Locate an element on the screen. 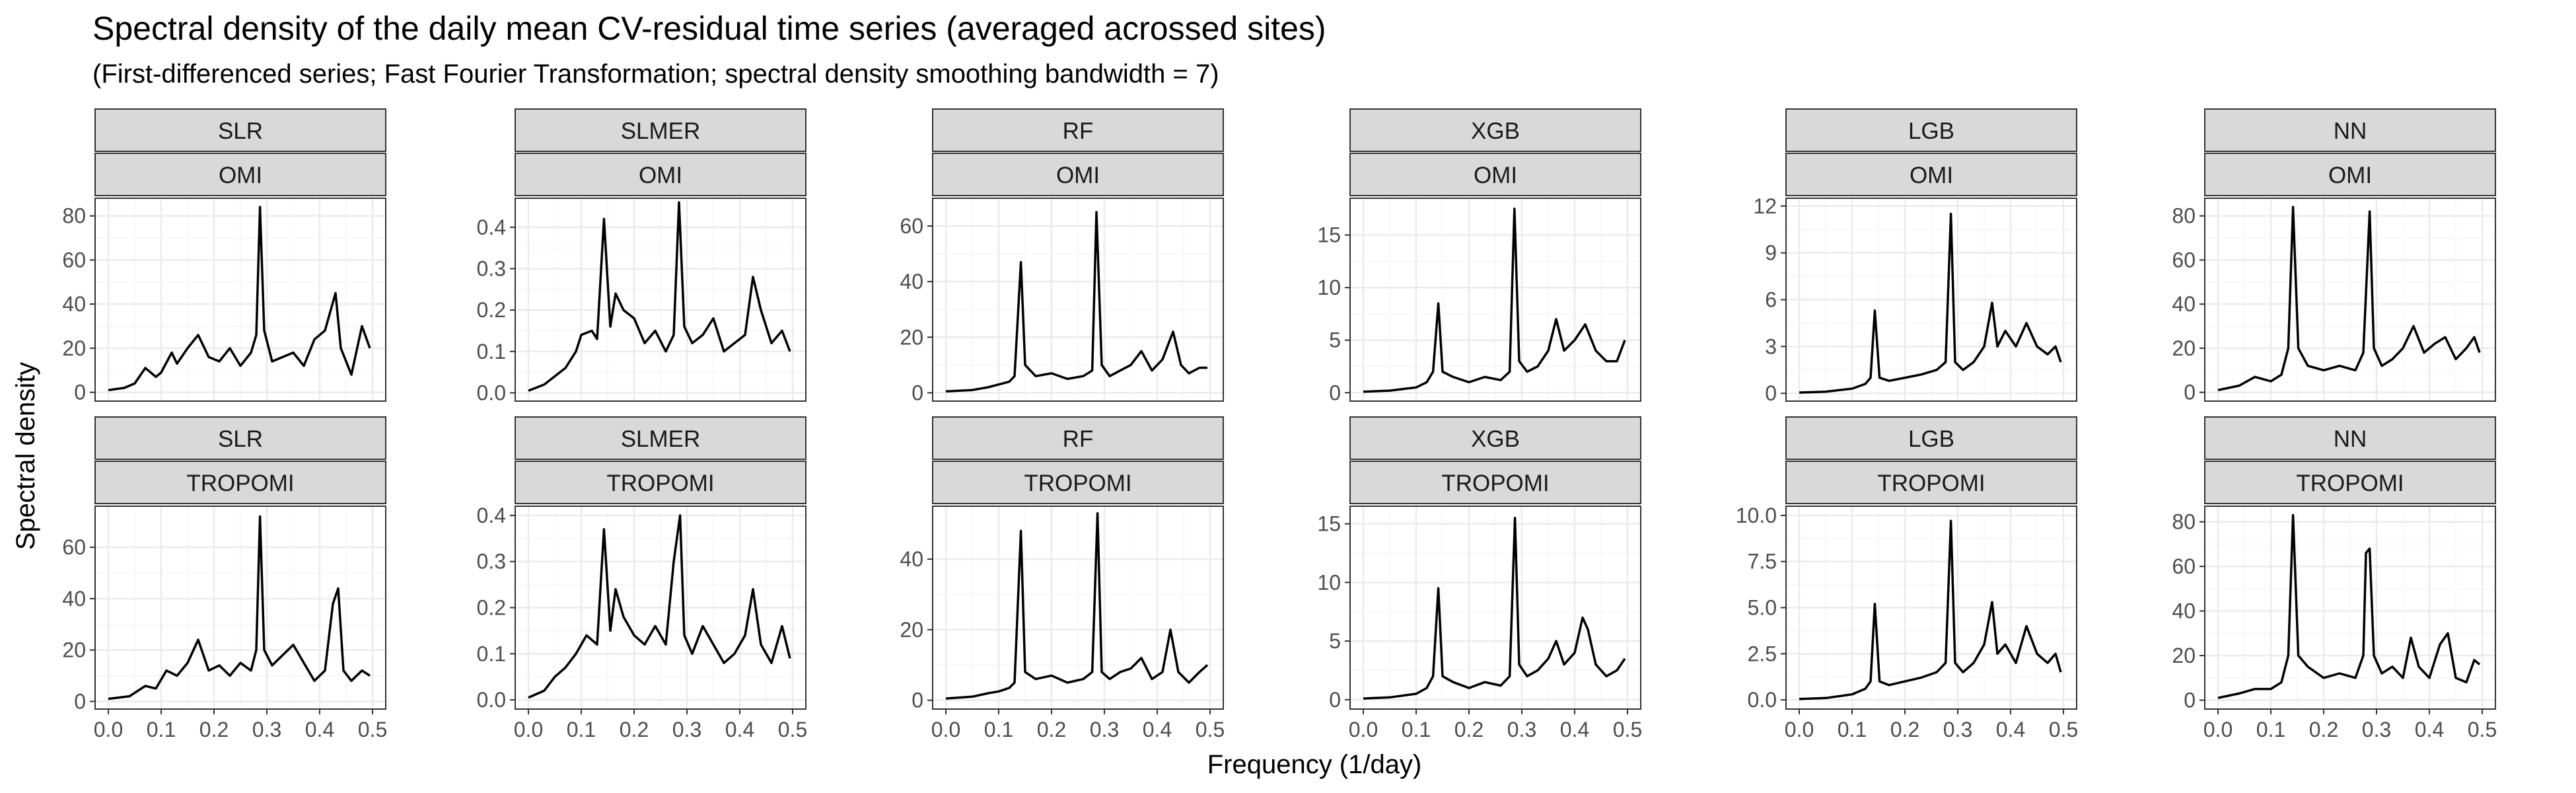 The width and height of the screenshot is (2576, 793). y-tick-label: 0.1 is located at coordinates (492, 654).